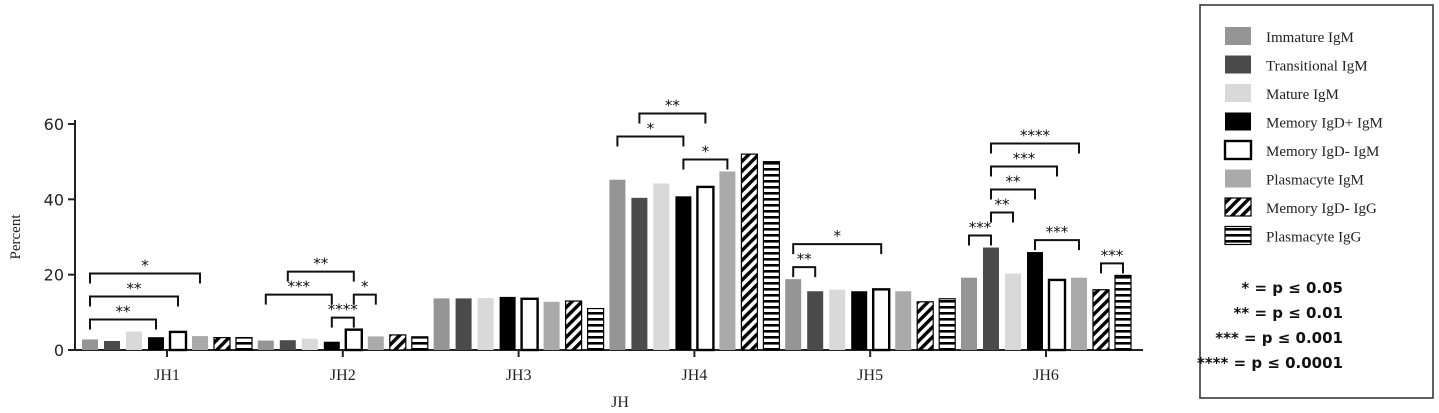  What do you see at coordinates (1279, 338) in the screenshot?
I see `significance-key-entry: *** = p ≤ 0.001` at bounding box center [1279, 338].